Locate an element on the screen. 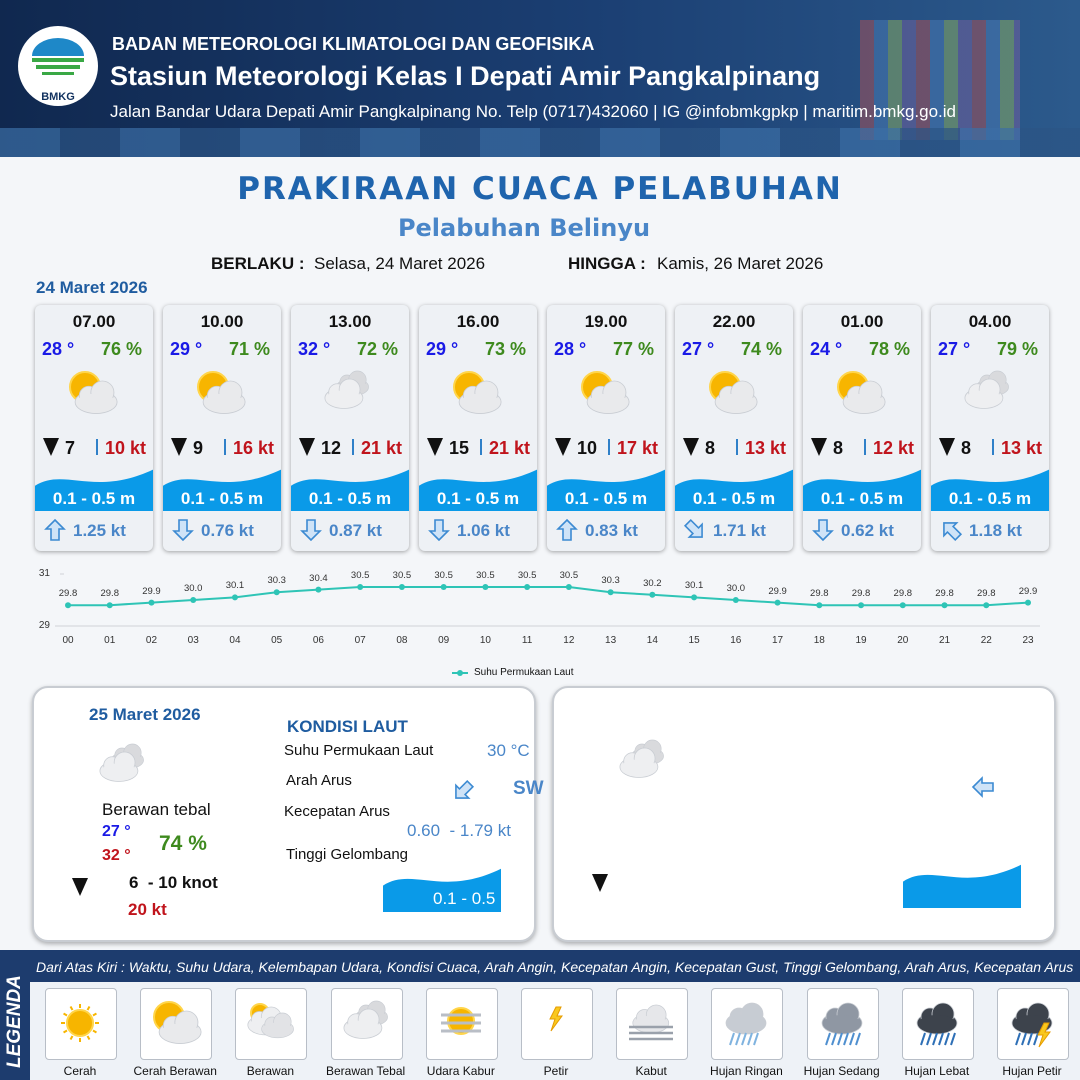  hour-card: 13.00 32 ° 72 % 12 21 kt 0.1 - 0.5 m 0.87 kt is located at coordinates (350, 428).